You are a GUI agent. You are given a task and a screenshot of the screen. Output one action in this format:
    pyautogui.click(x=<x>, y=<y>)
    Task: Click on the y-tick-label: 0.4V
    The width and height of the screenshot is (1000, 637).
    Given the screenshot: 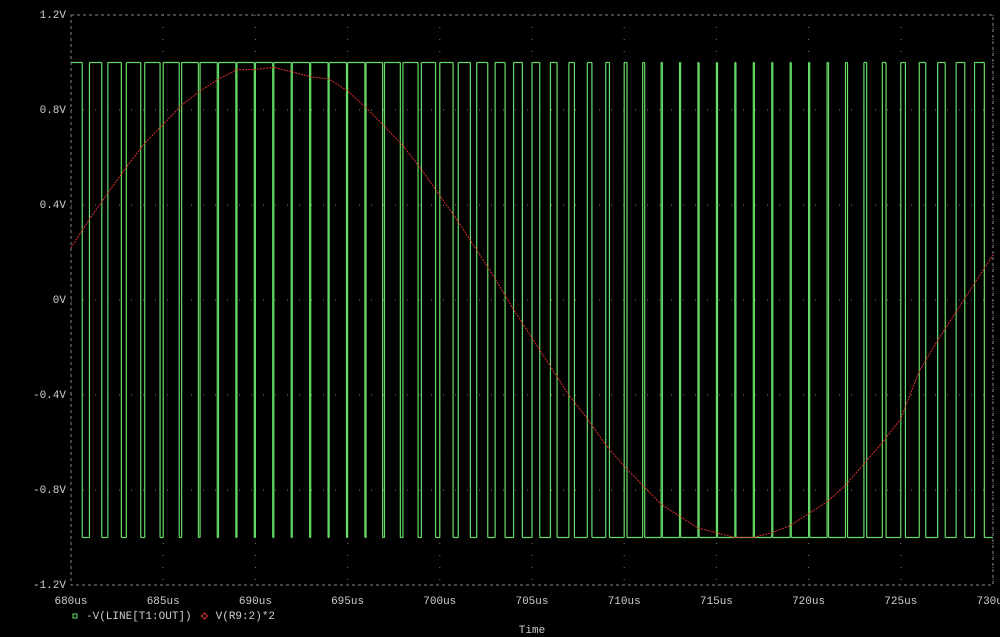 What is the action you would take?
    pyautogui.click(x=53, y=206)
    